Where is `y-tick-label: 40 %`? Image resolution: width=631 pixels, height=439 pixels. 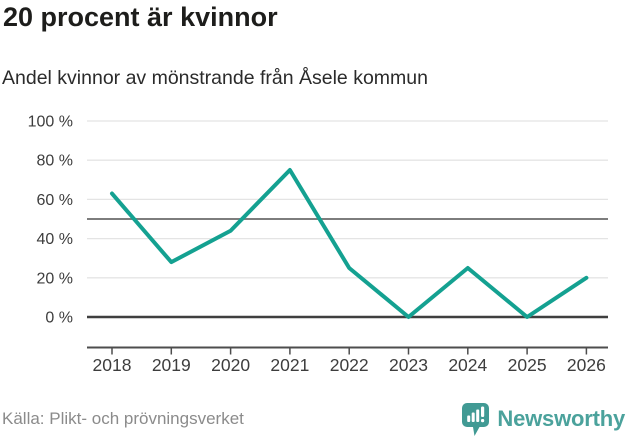
y-tick-label: 40 % is located at coordinates (55, 239).